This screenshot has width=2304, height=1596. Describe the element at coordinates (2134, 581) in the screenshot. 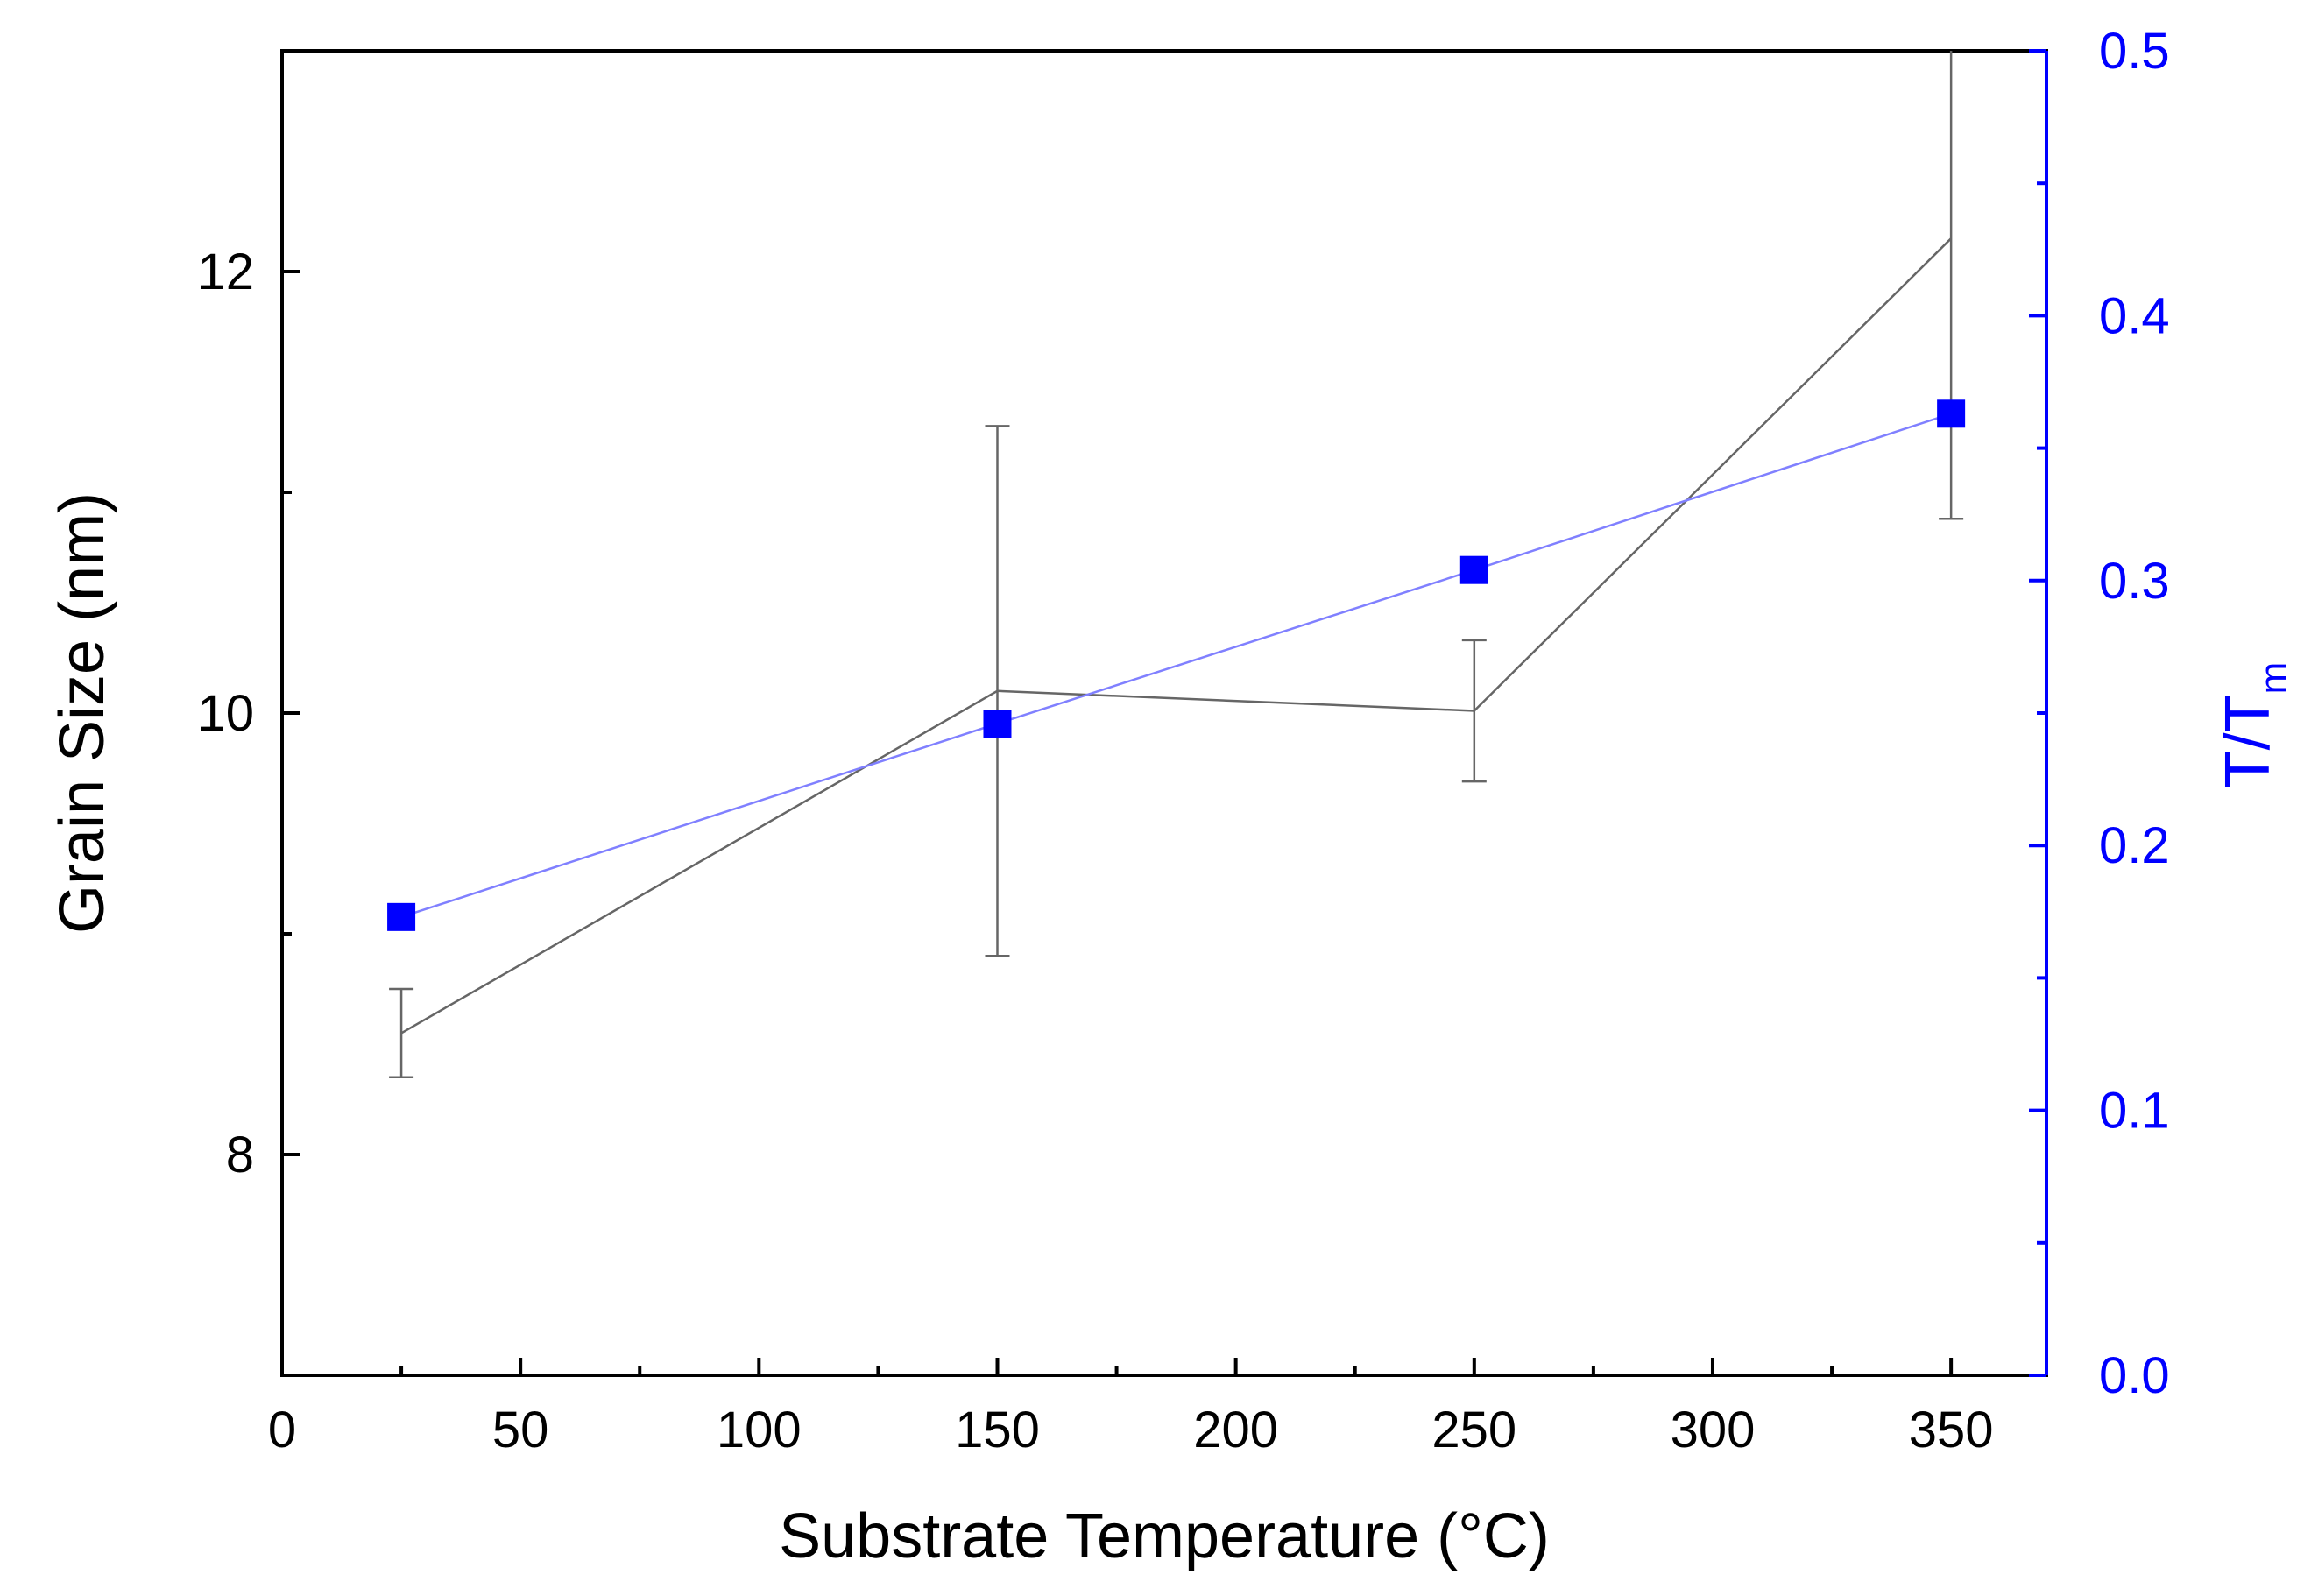

I see `y2-tick-label: 0.3` at that location.